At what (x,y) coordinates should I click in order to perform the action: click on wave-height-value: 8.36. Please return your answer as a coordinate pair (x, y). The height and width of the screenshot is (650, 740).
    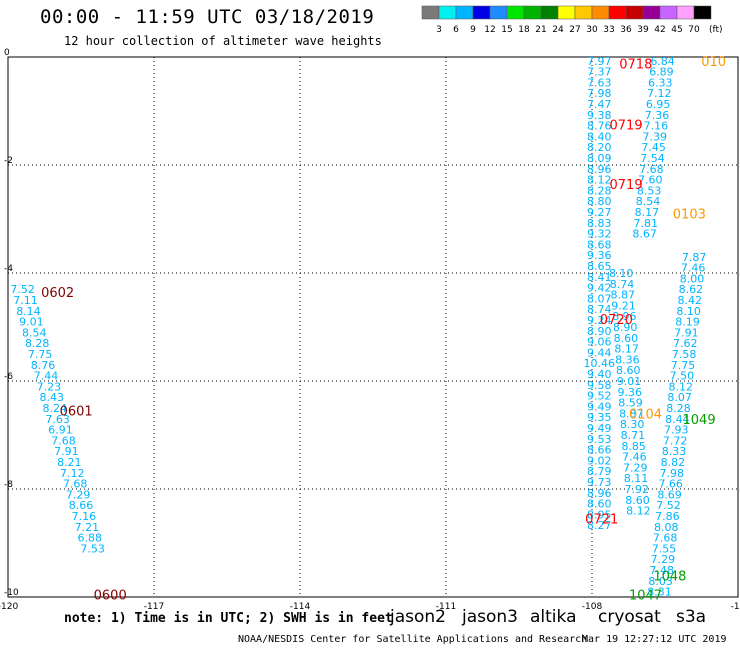
    Looking at the image, I should click on (627, 359).